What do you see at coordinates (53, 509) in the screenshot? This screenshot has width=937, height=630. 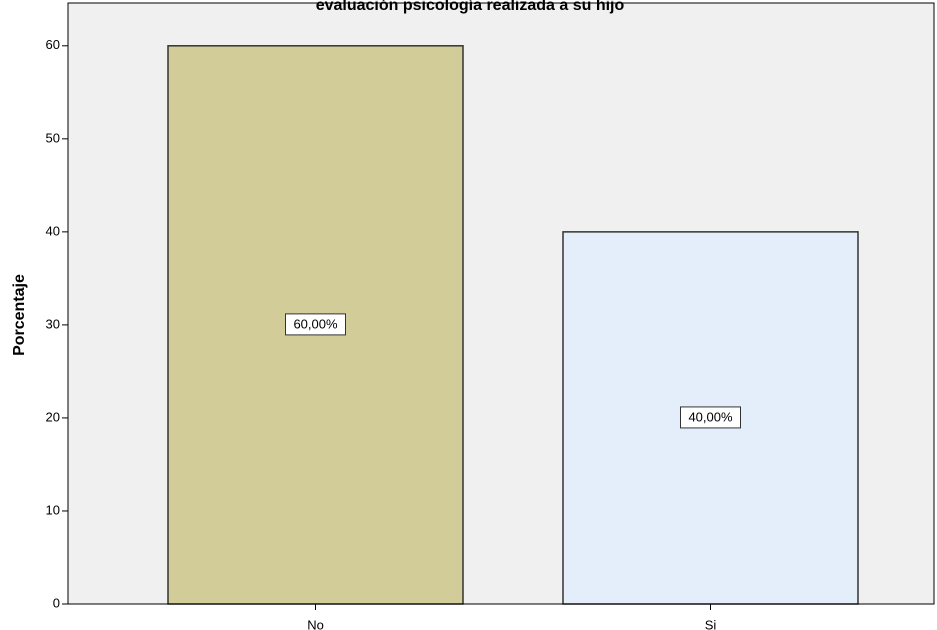 I see `y-tick-label: 10` at bounding box center [53, 509].